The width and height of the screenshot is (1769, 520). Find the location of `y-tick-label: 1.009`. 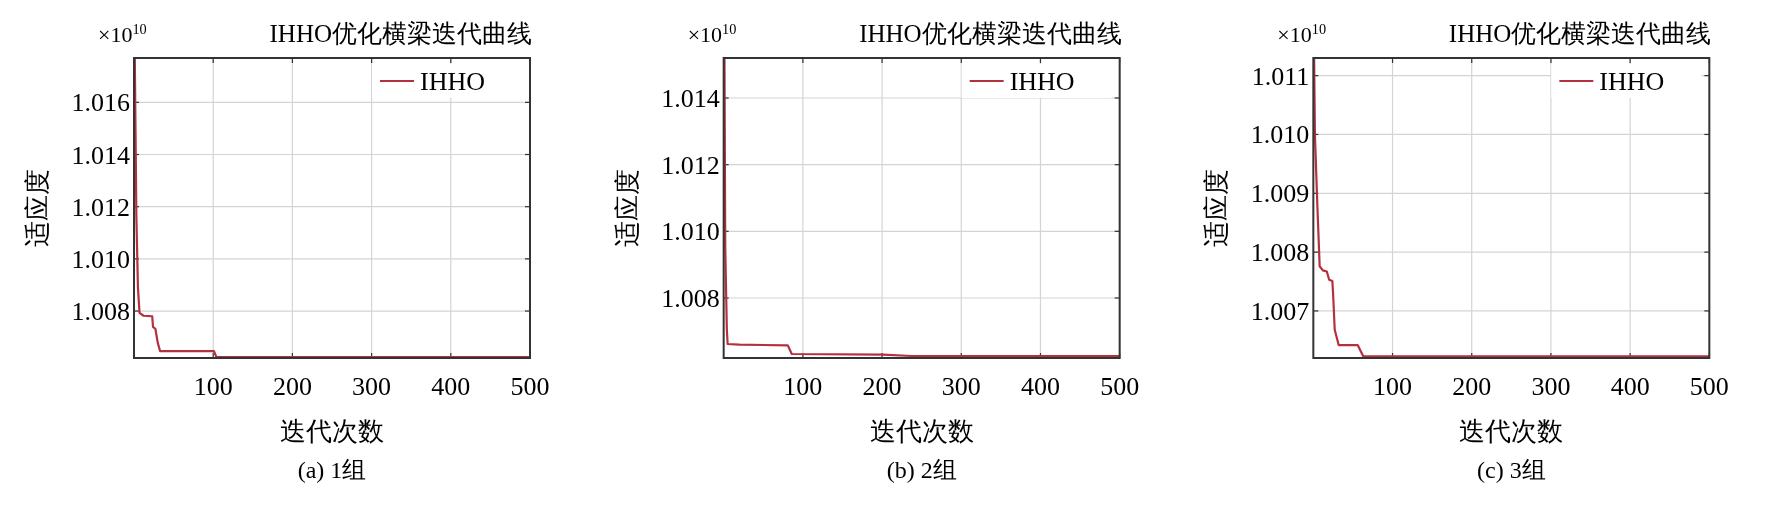

y-tick-label: 1.009 is located at coordinates (1280, 194).